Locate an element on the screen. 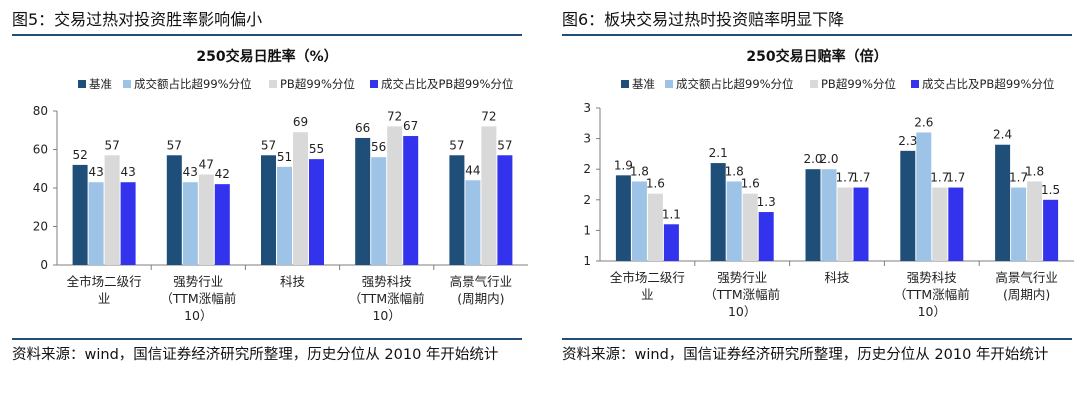  chart-title: 250交易日胜率（%） is located at coordinates (266, 56).